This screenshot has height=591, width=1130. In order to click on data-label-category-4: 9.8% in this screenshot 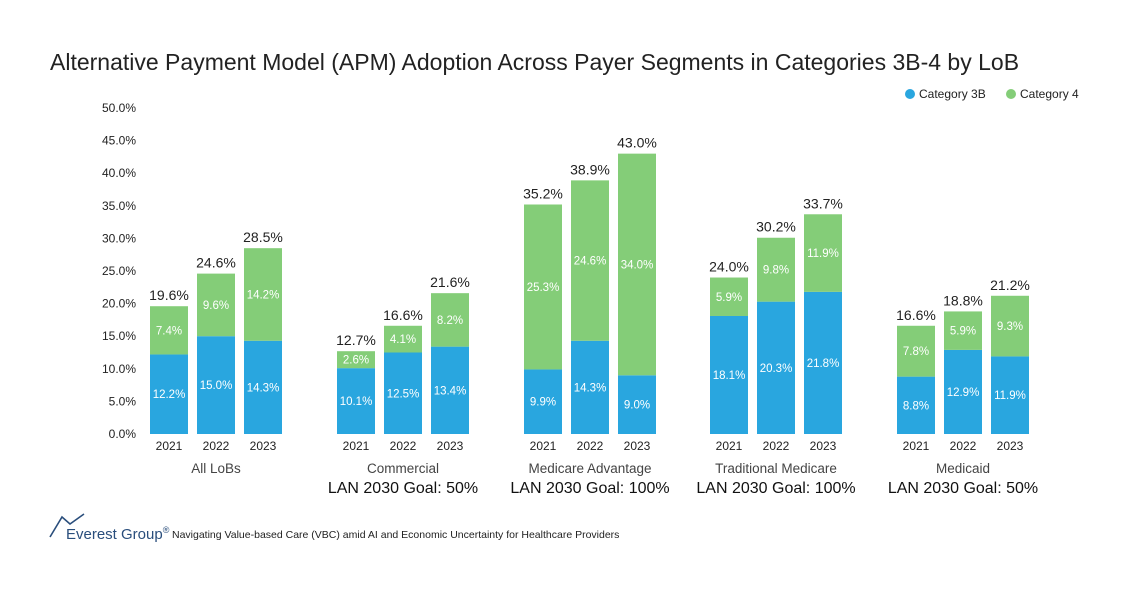, I will do `click(776, 271)`.